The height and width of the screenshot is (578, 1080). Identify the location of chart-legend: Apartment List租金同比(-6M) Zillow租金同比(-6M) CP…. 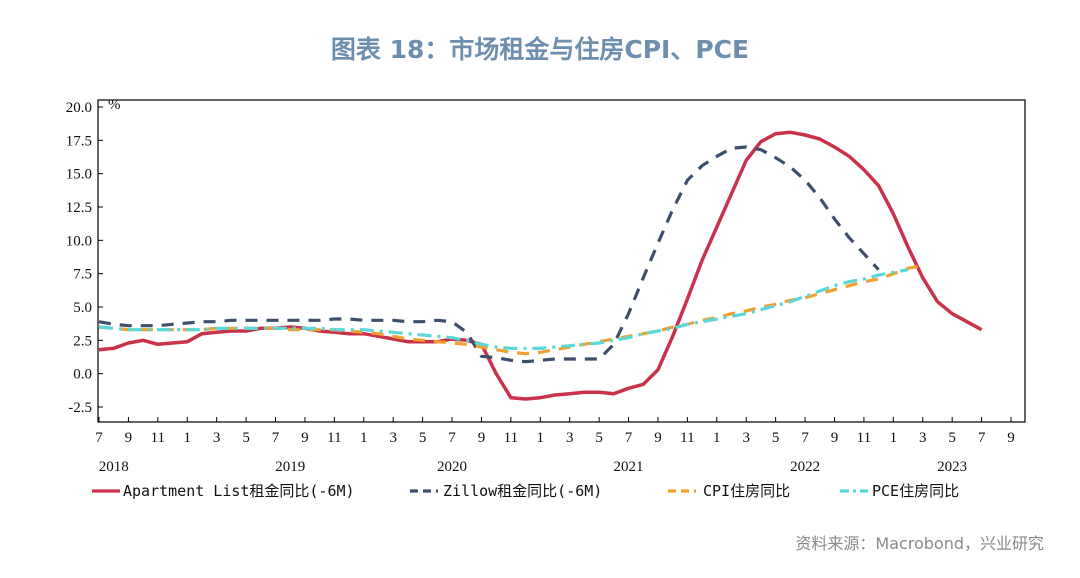
(525, 491).